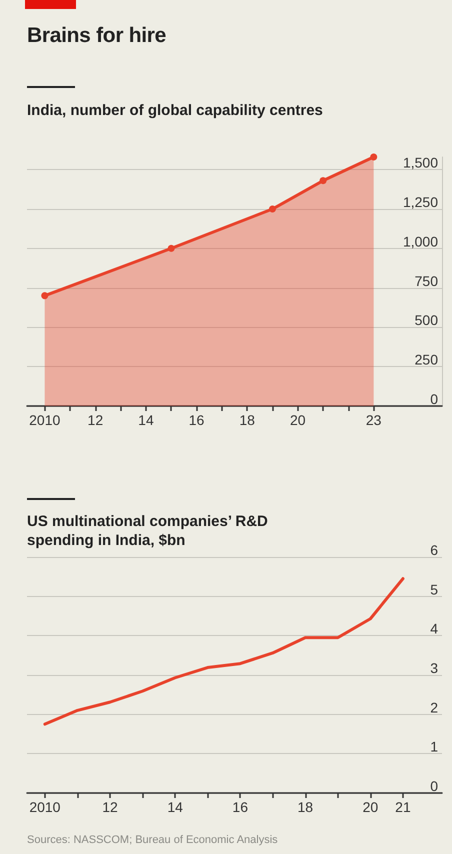  Describe the element at coordinates (403, 807) in the screenshot. I see `x-tick-label: 21` at that location.